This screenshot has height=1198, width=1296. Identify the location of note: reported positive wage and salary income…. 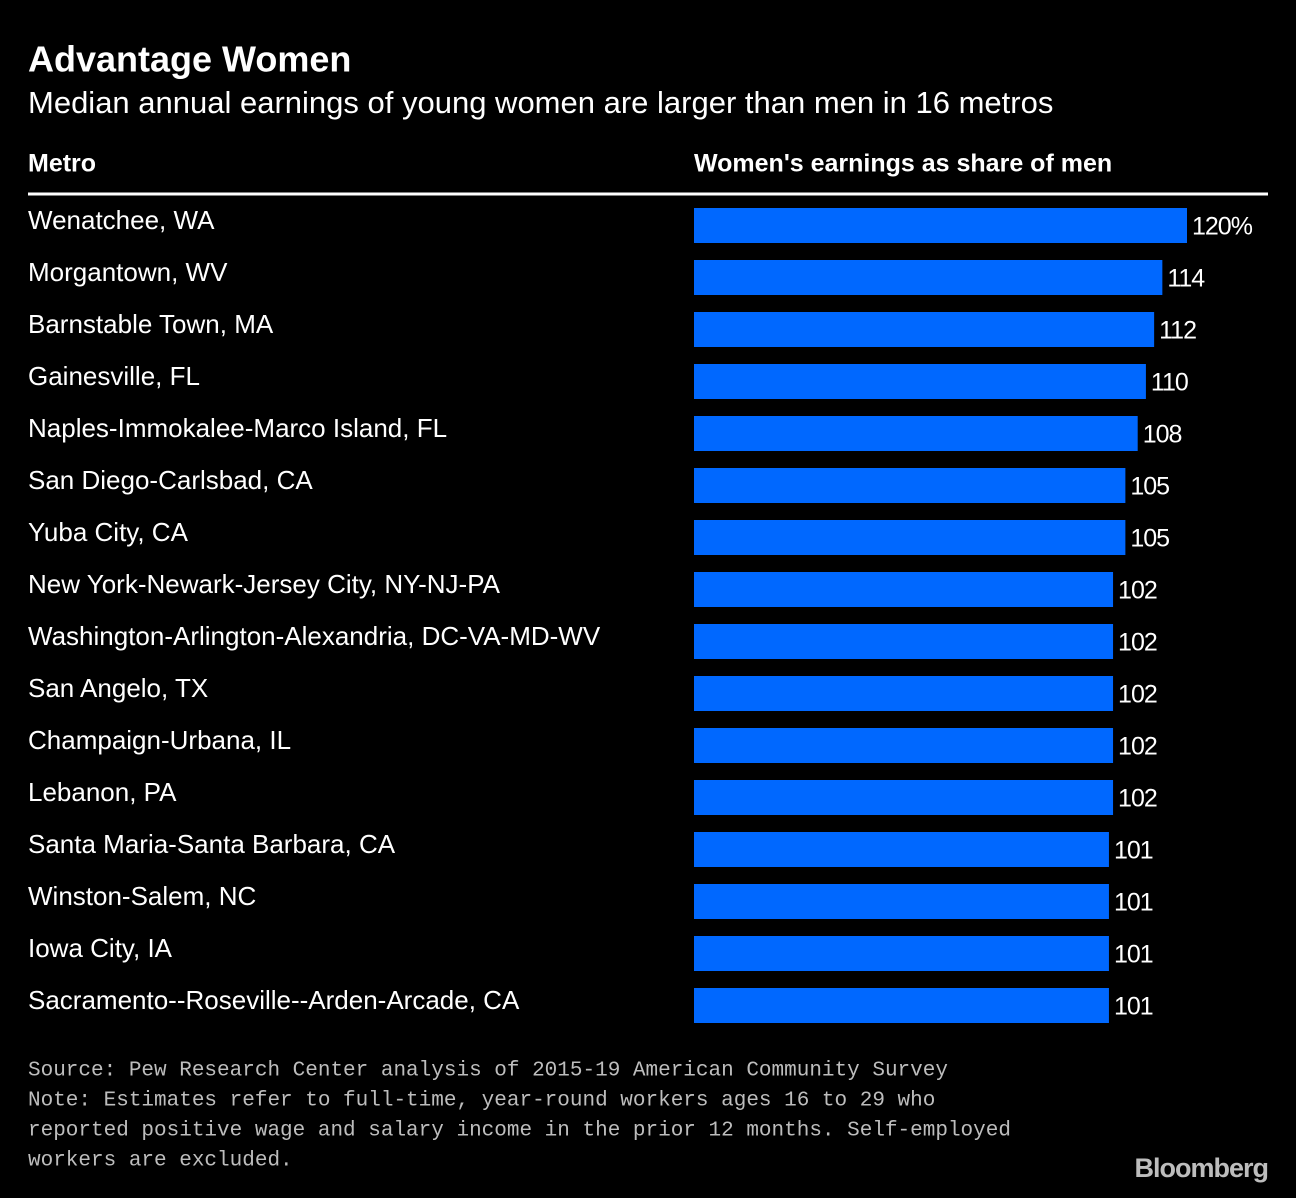
(519, 1131).